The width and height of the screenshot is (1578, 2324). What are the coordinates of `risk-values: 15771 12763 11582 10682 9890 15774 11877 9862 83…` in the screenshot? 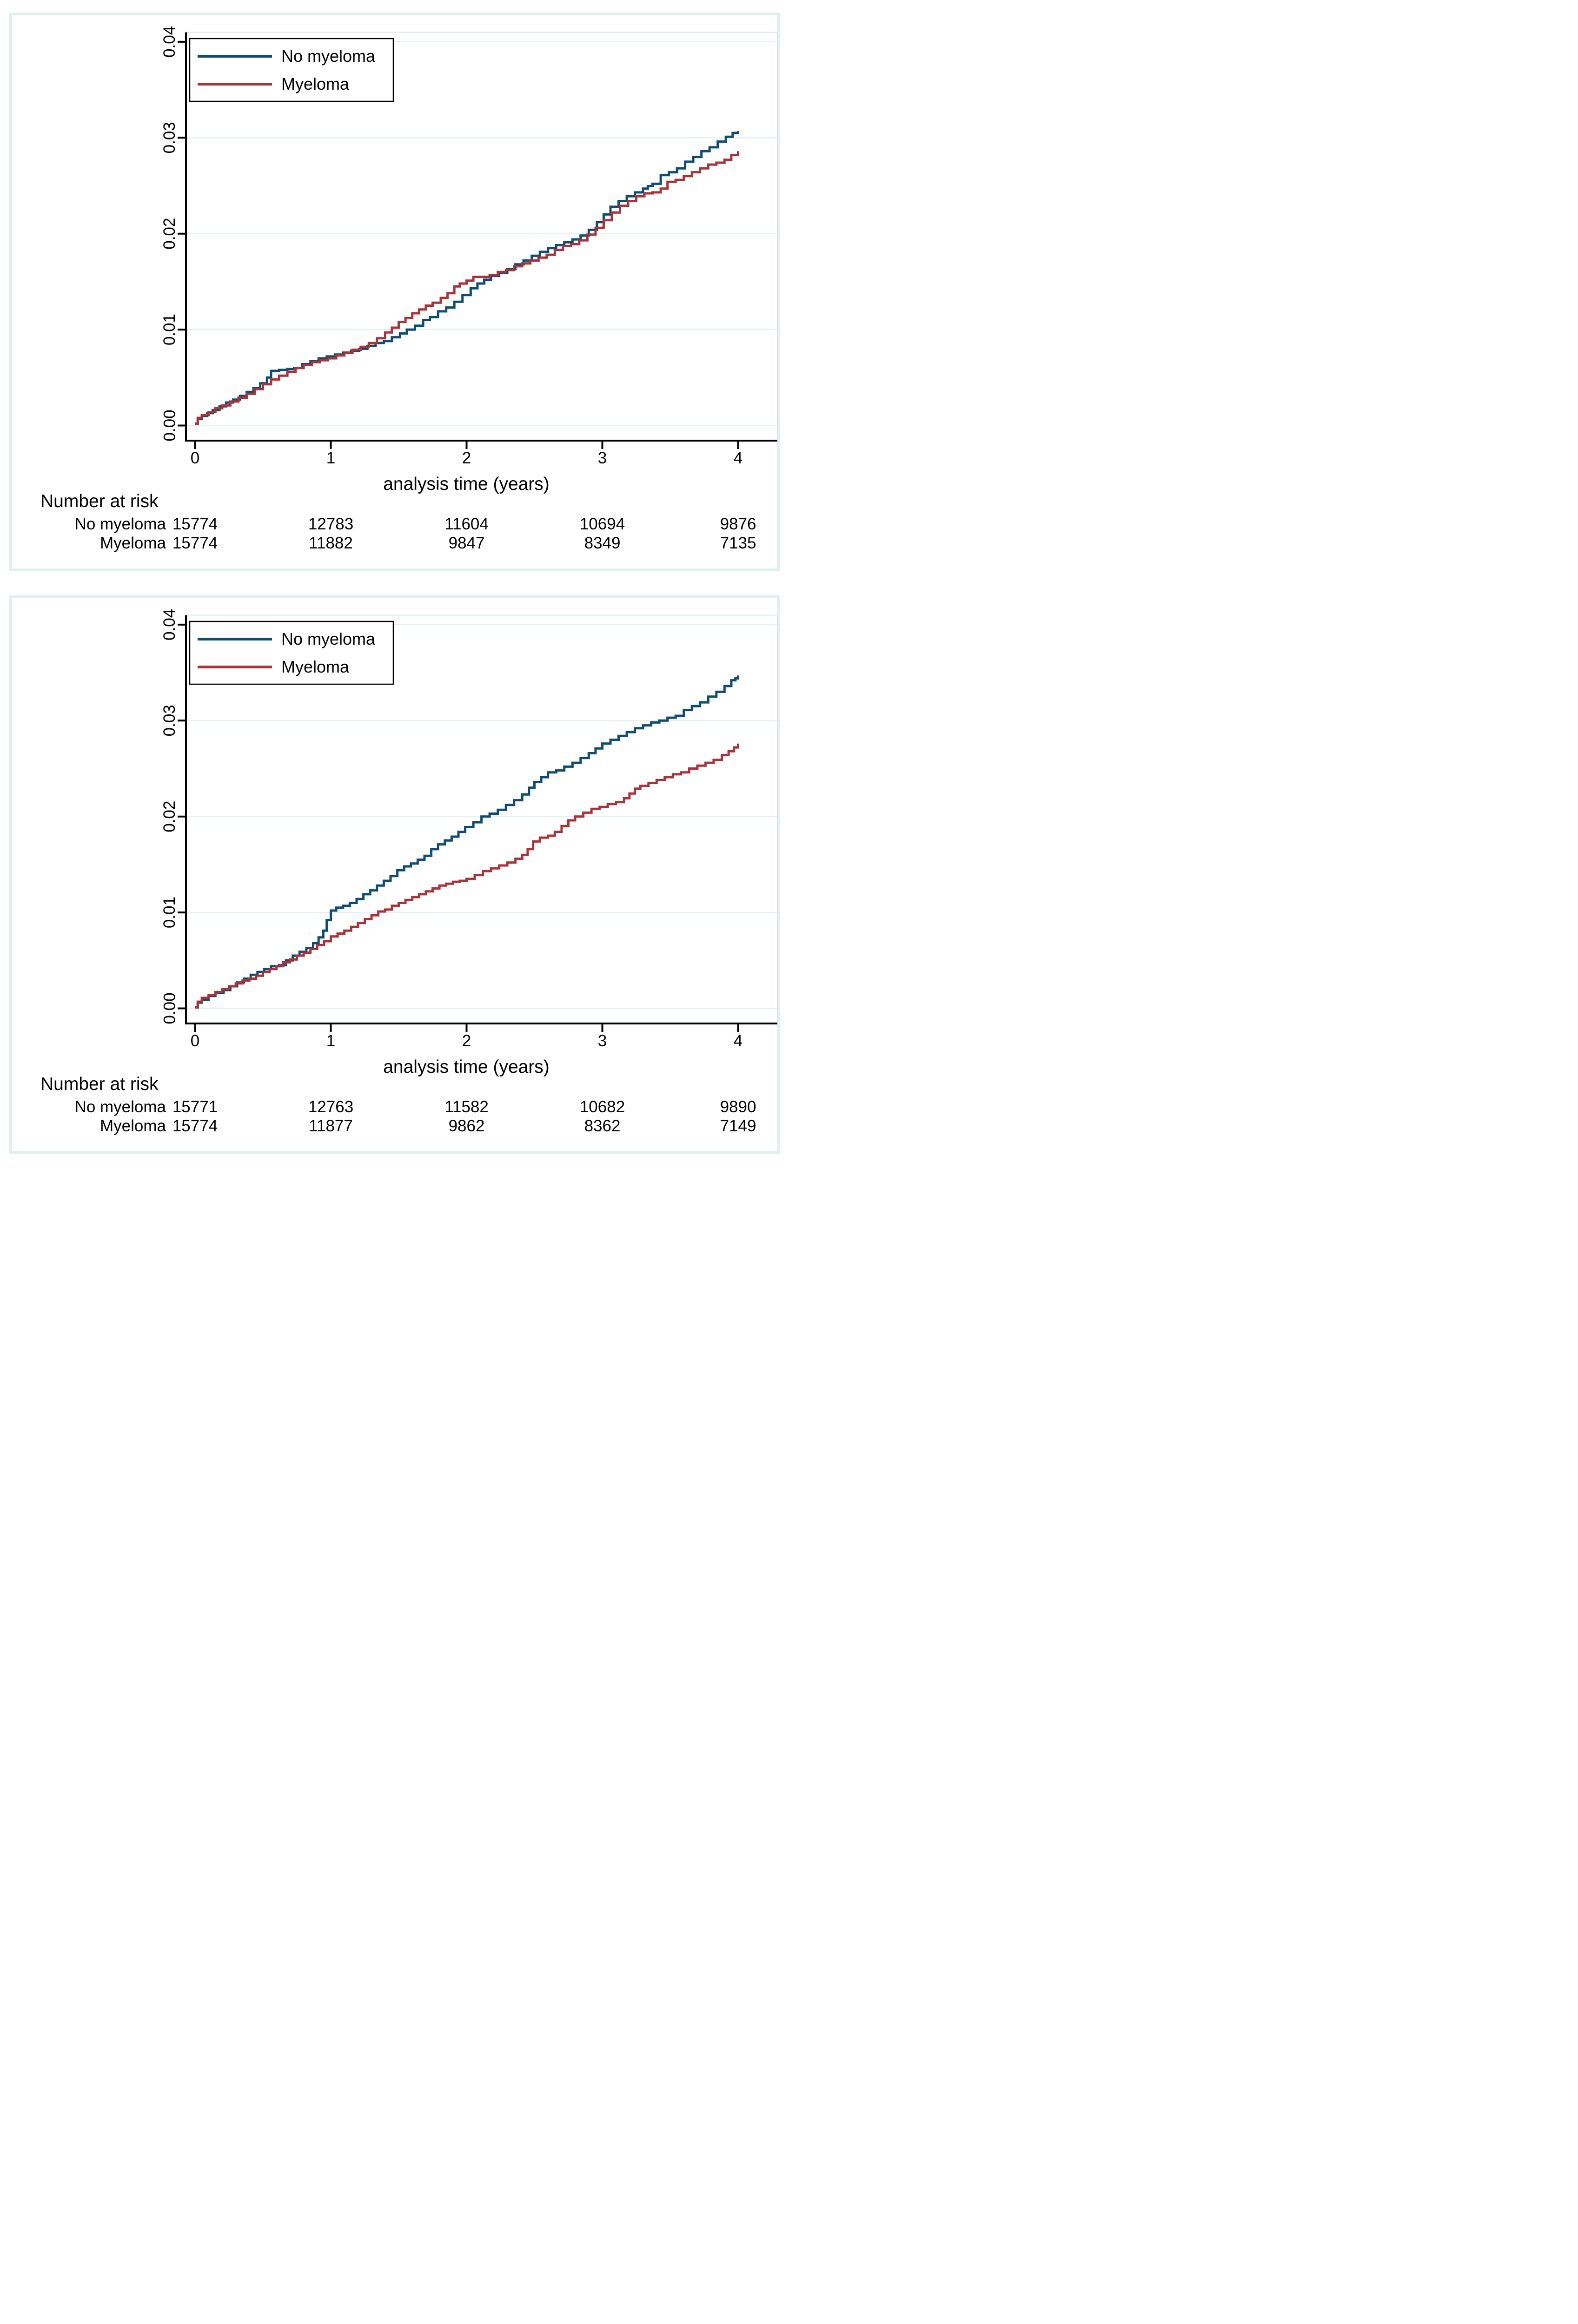 It's located at (464, 1116).